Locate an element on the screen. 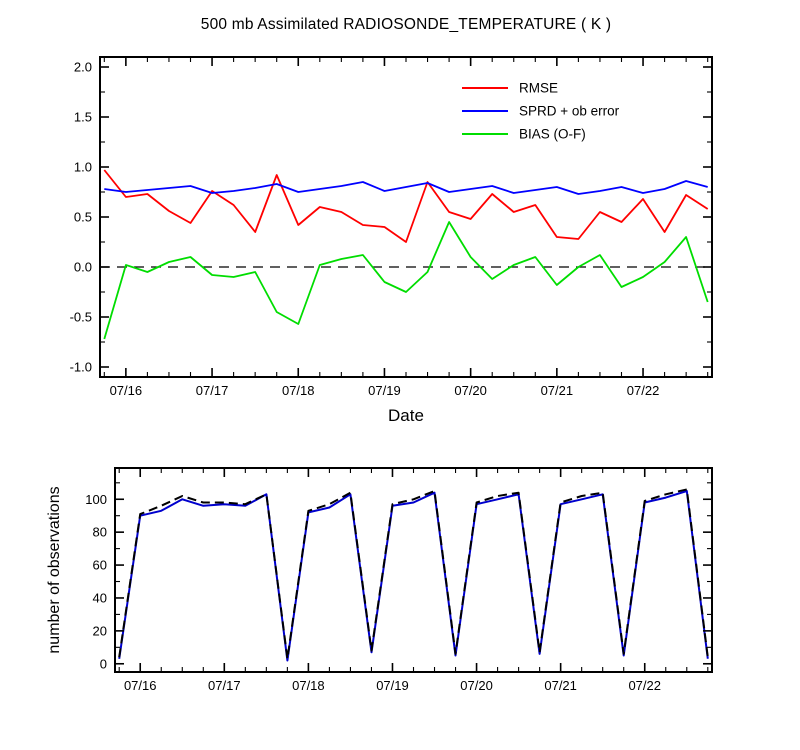  x-axis-label-date: Date is located at coordinates (406, 415).